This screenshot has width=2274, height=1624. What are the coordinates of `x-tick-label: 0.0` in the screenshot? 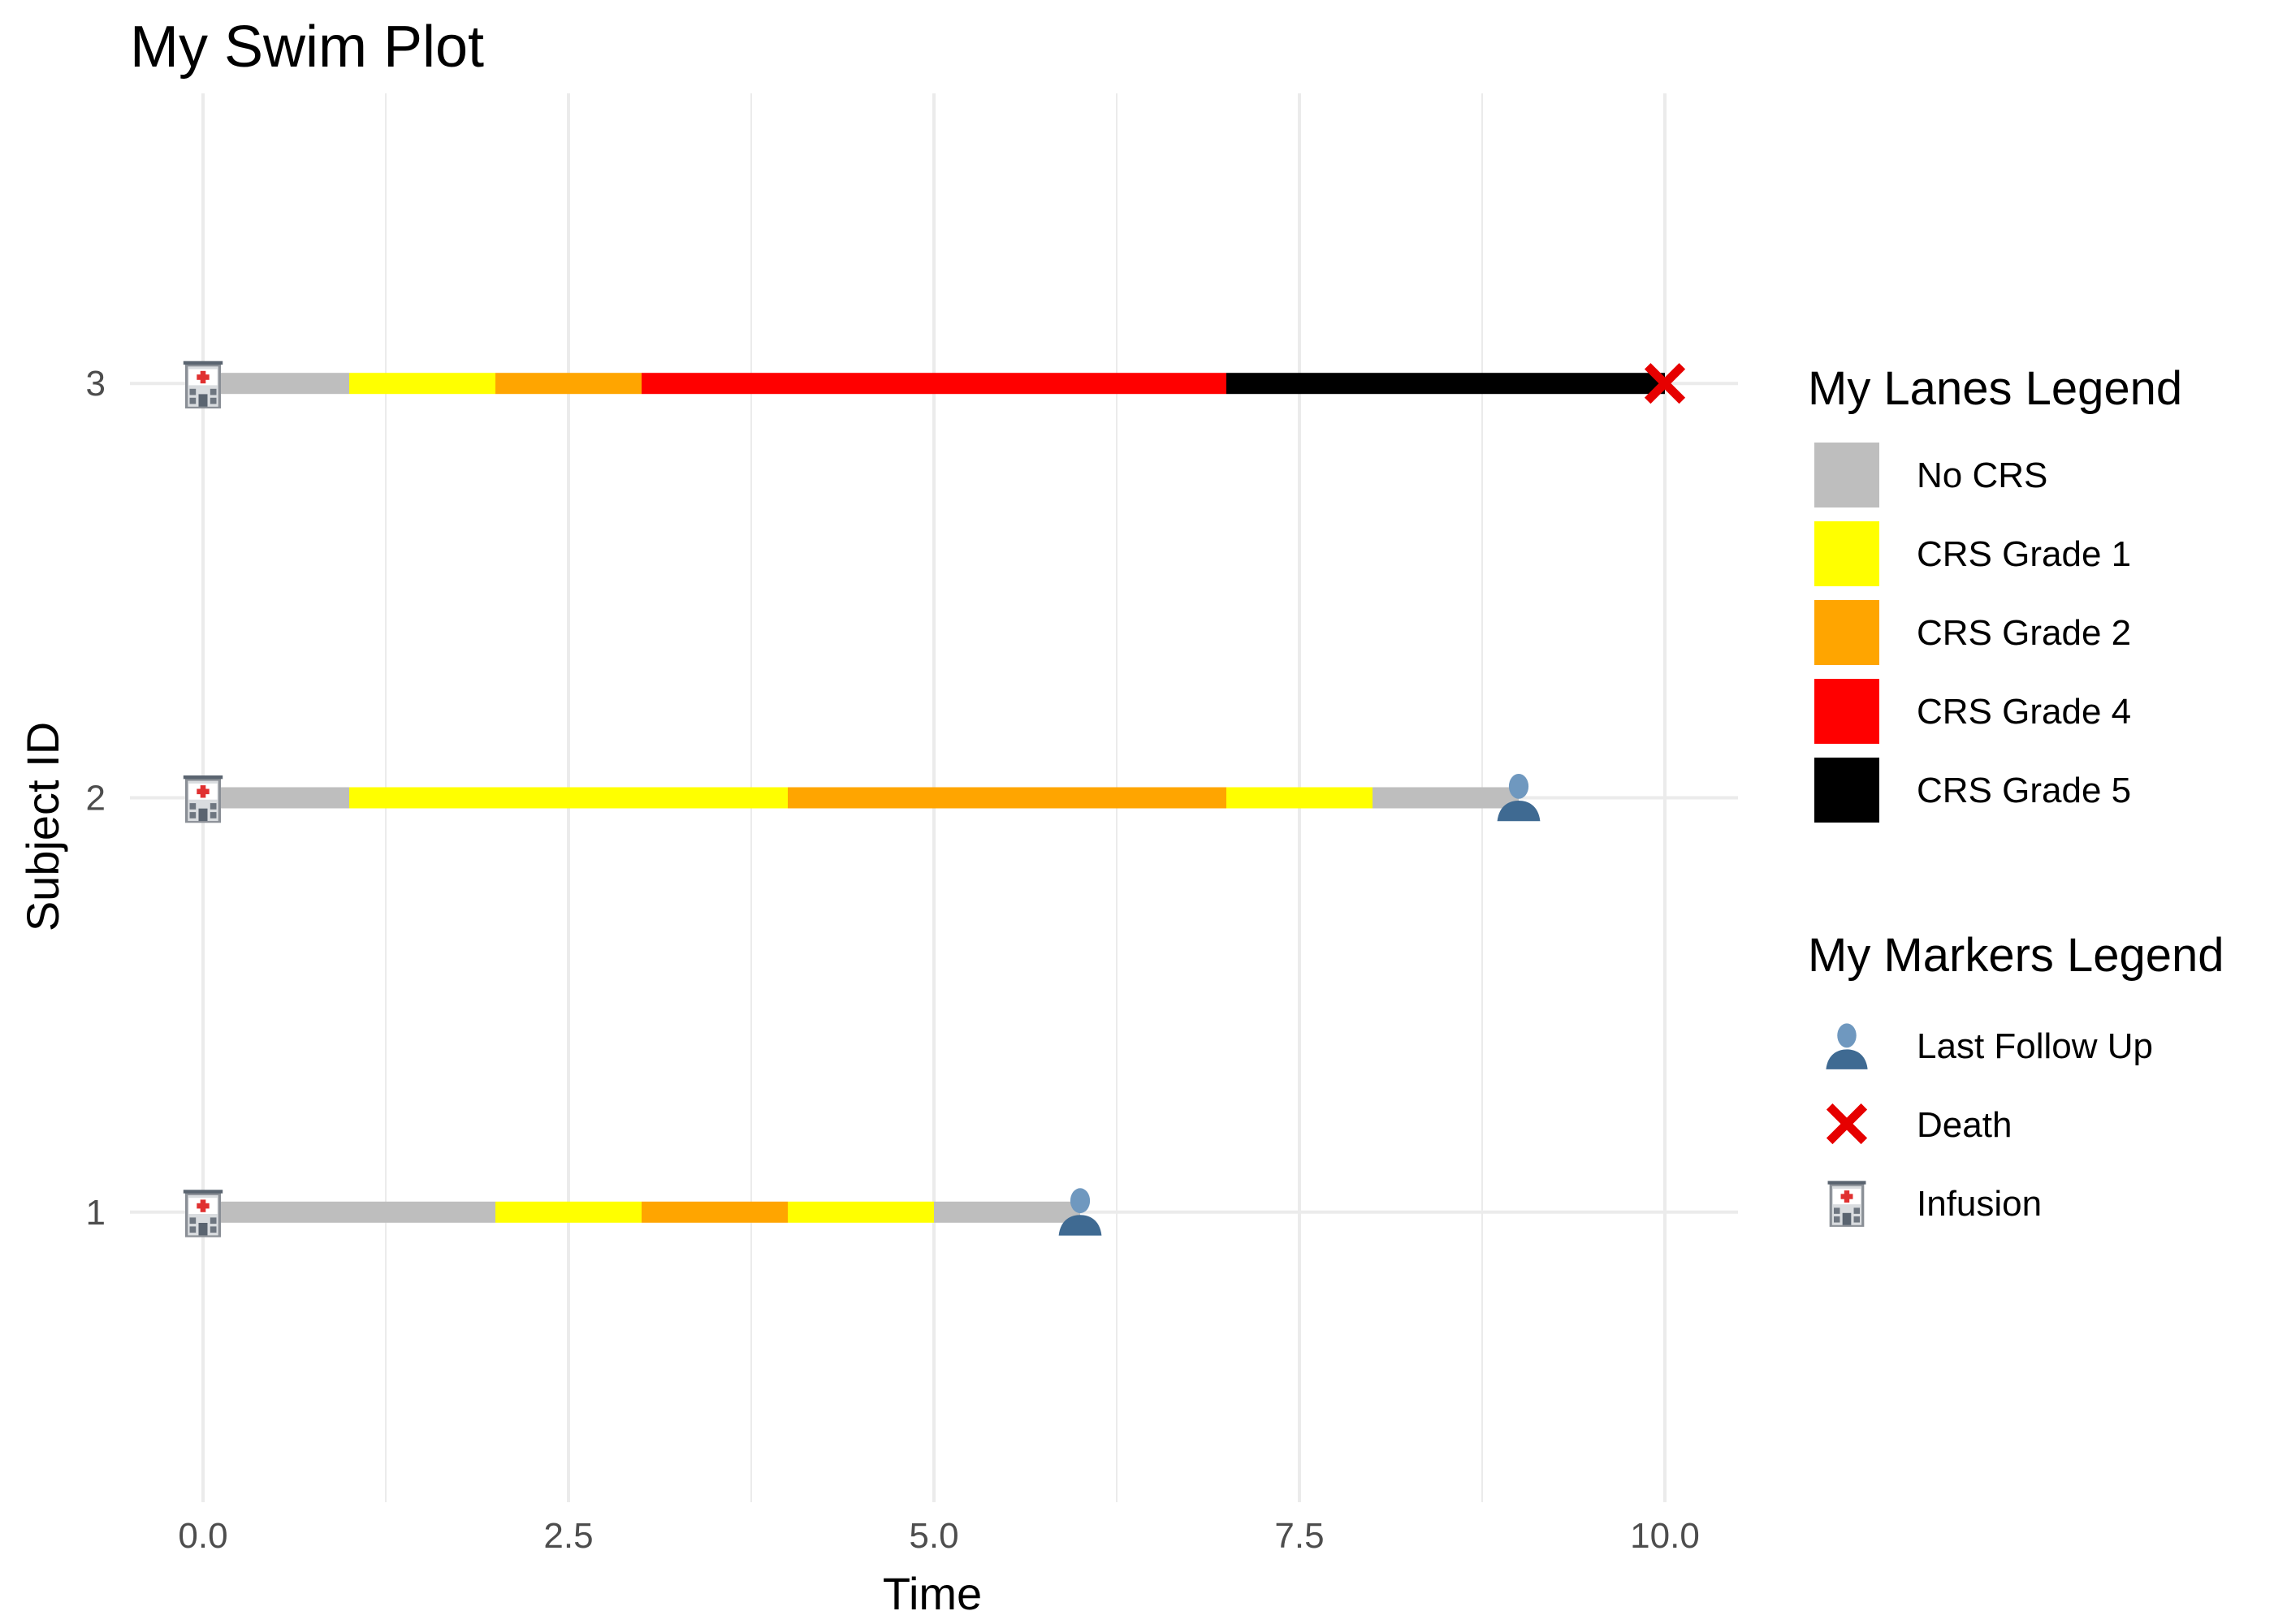 It's located at (202, 1536).